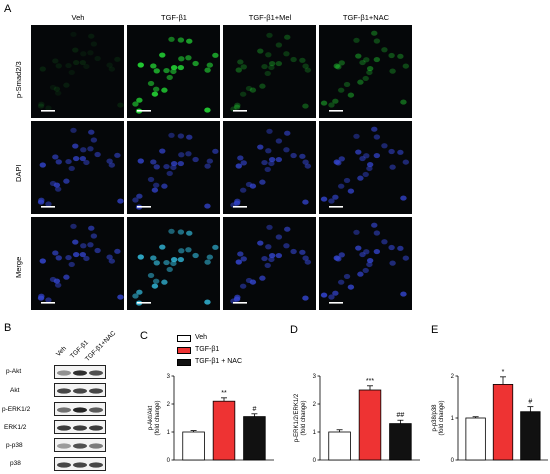 This screenshot has width=550, height=474. What do you see at coordinates (8, 328) in the screenshot?
I see `panel-label-b: B` at bounding box center [8, 328].